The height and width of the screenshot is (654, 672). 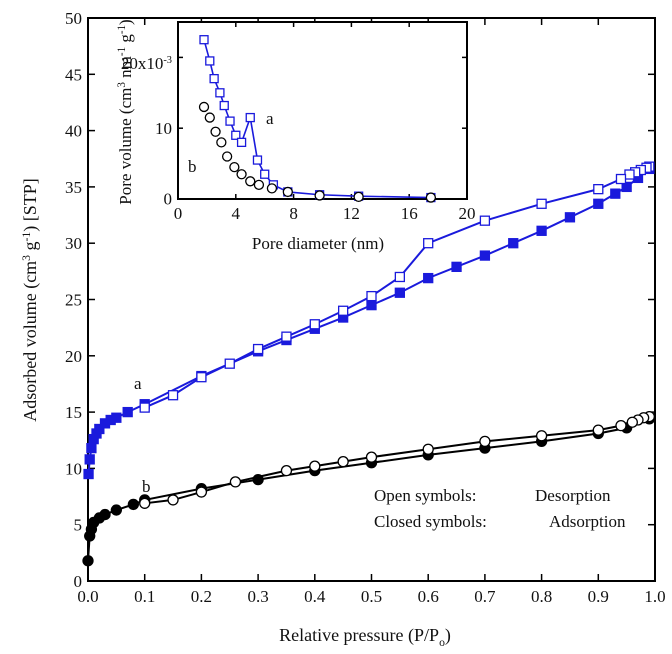 What do you see at coordinates (236, 213) in the screenshot?
I see `x-tick-label: 4` at bounding box center [236, 213].